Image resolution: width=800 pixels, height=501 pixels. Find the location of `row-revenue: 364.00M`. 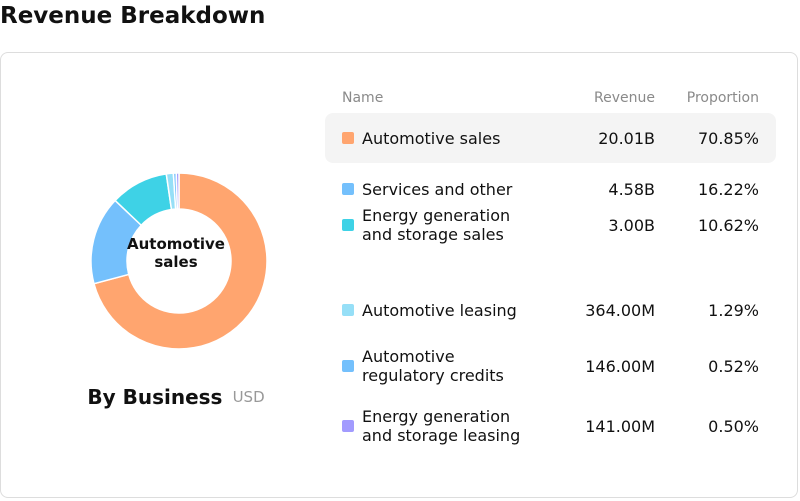

row-revenue: 364.00M is located at coordinates (620, 310).